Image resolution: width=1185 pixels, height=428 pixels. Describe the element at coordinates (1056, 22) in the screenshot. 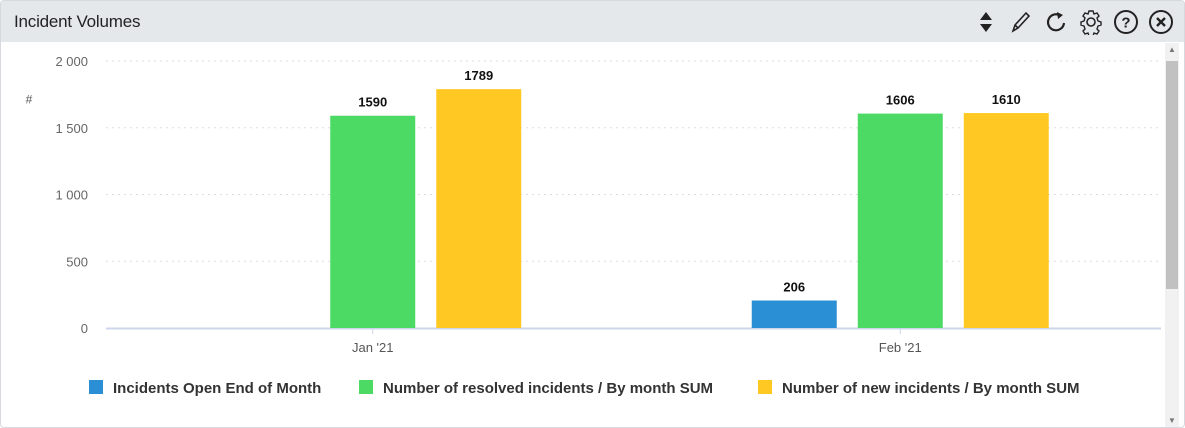

I see `refresh-icon` at that location.